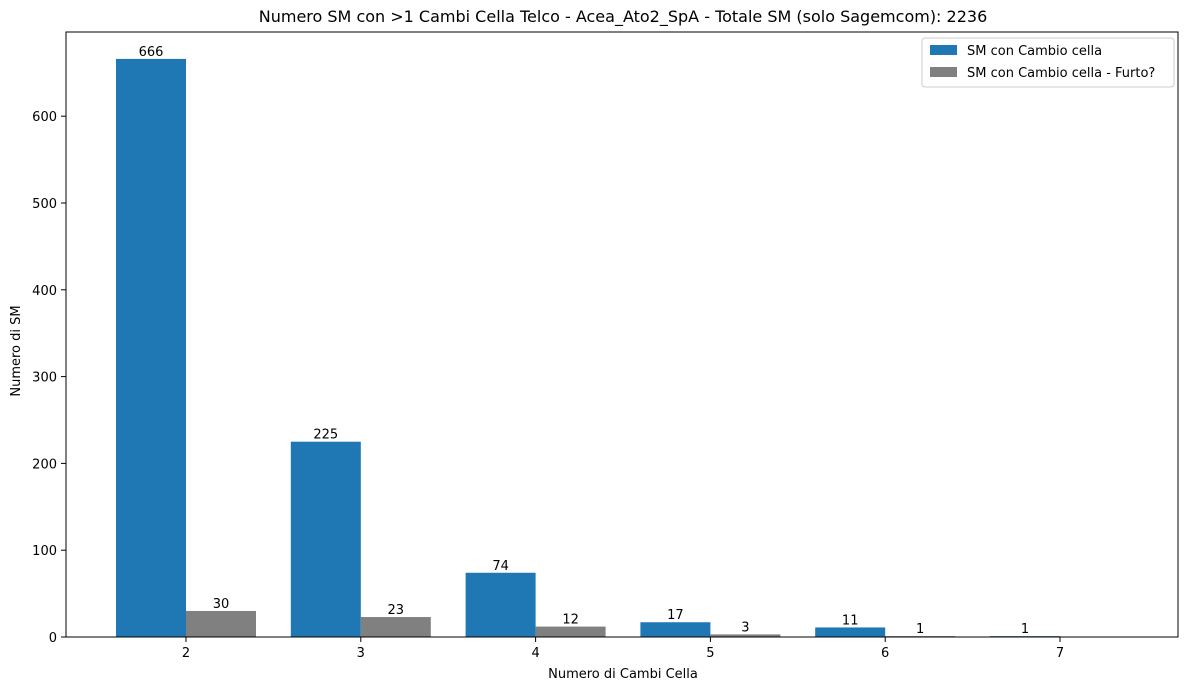 This screenshot has height=690, width=1189. I want to click on data-label-cambio-cella-4: 74, so click(500, 566).